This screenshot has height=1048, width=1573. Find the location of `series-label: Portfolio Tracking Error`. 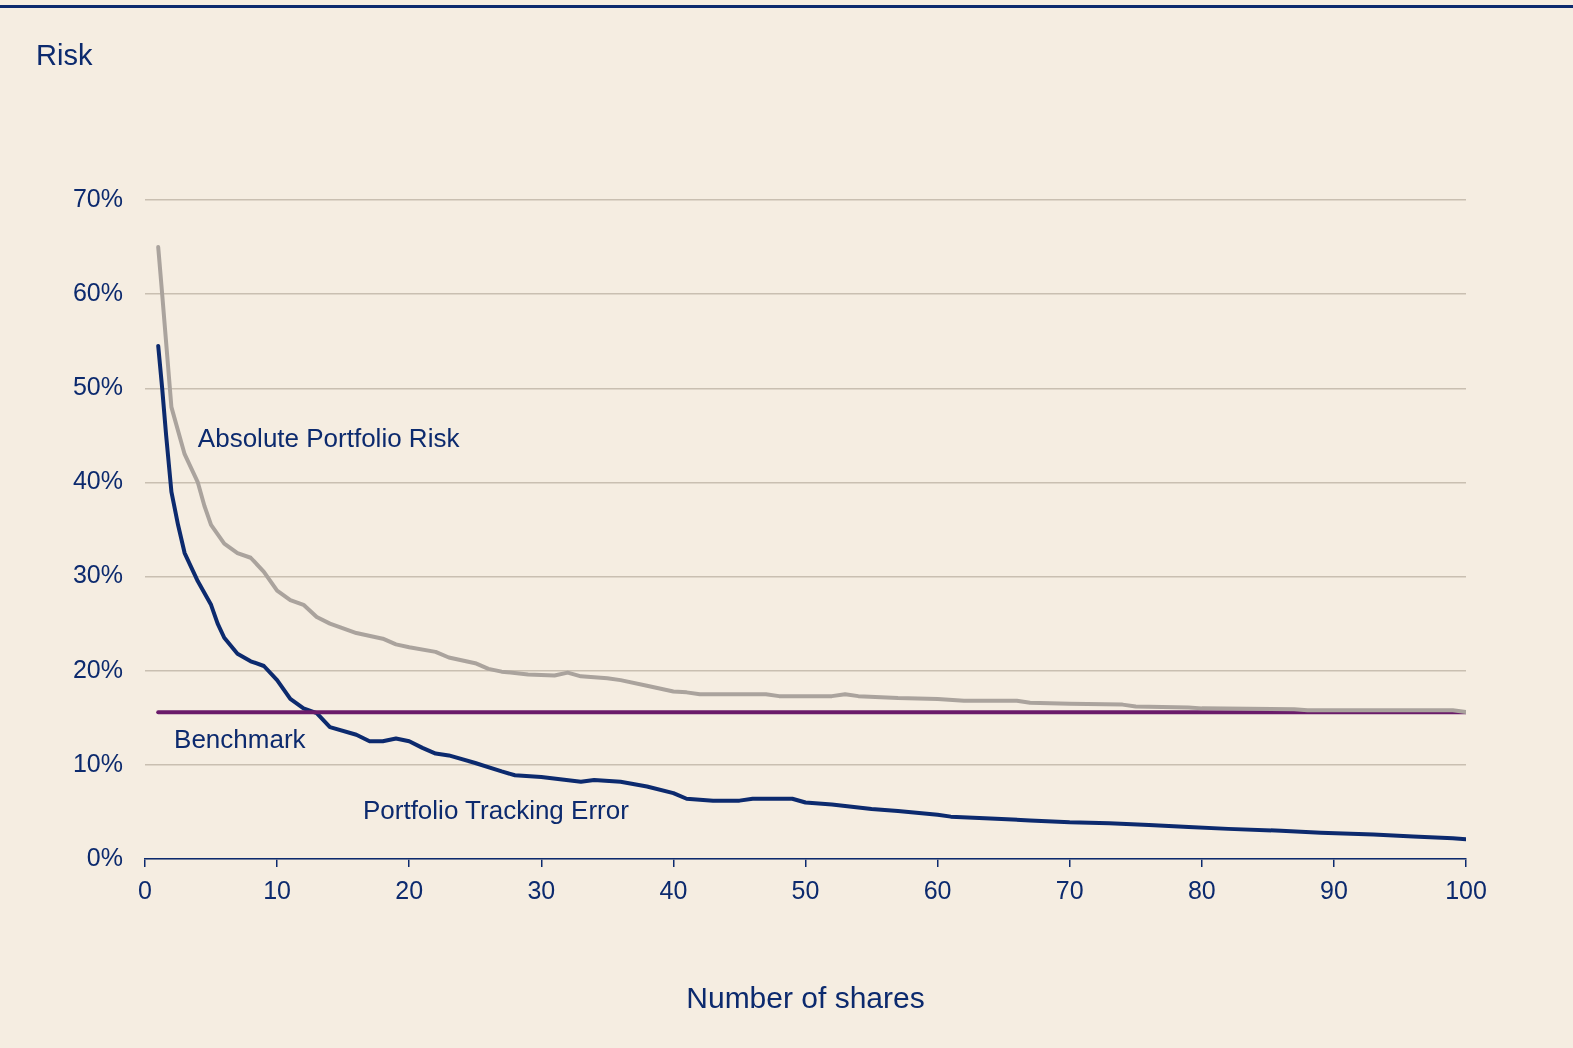

series-label: Portfolio Tracking Error is located at coordinates (496, 810).